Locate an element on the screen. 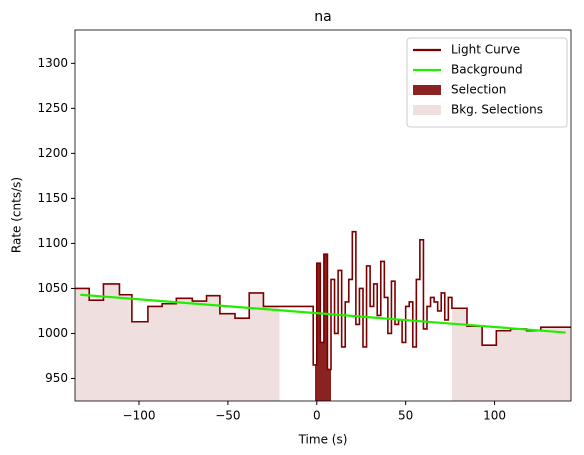 The height and width of the screenshot is (455, 584). y-tick-label: 1250 is located at coordinates (52, 108).